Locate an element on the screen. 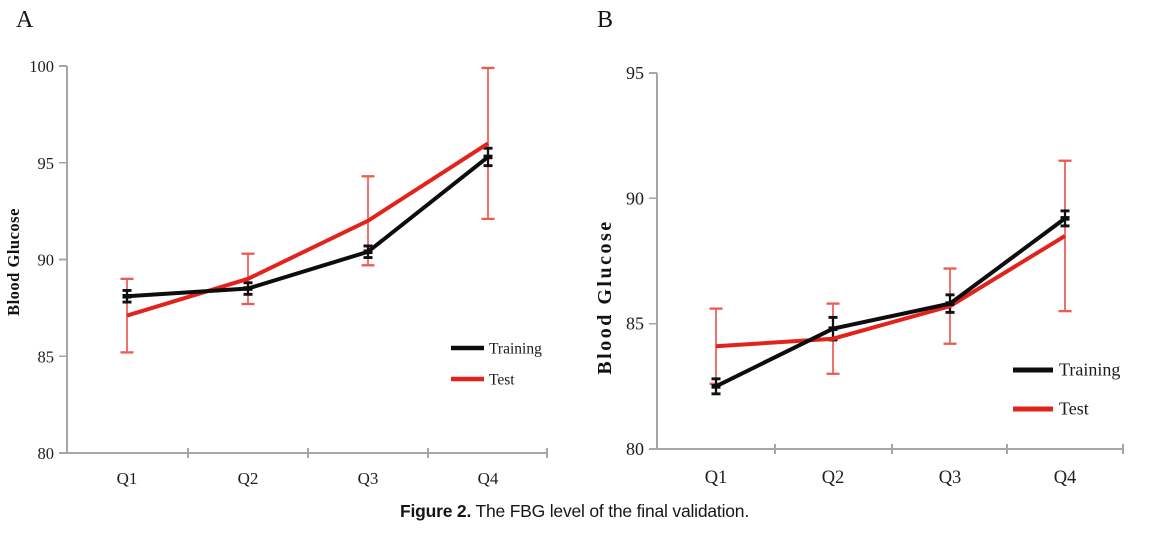 Image resolution: width=1149 pixels, height=535 pixels. figure-caption-text: The FBG level of the final validation. is located at coordinates (610, 511).